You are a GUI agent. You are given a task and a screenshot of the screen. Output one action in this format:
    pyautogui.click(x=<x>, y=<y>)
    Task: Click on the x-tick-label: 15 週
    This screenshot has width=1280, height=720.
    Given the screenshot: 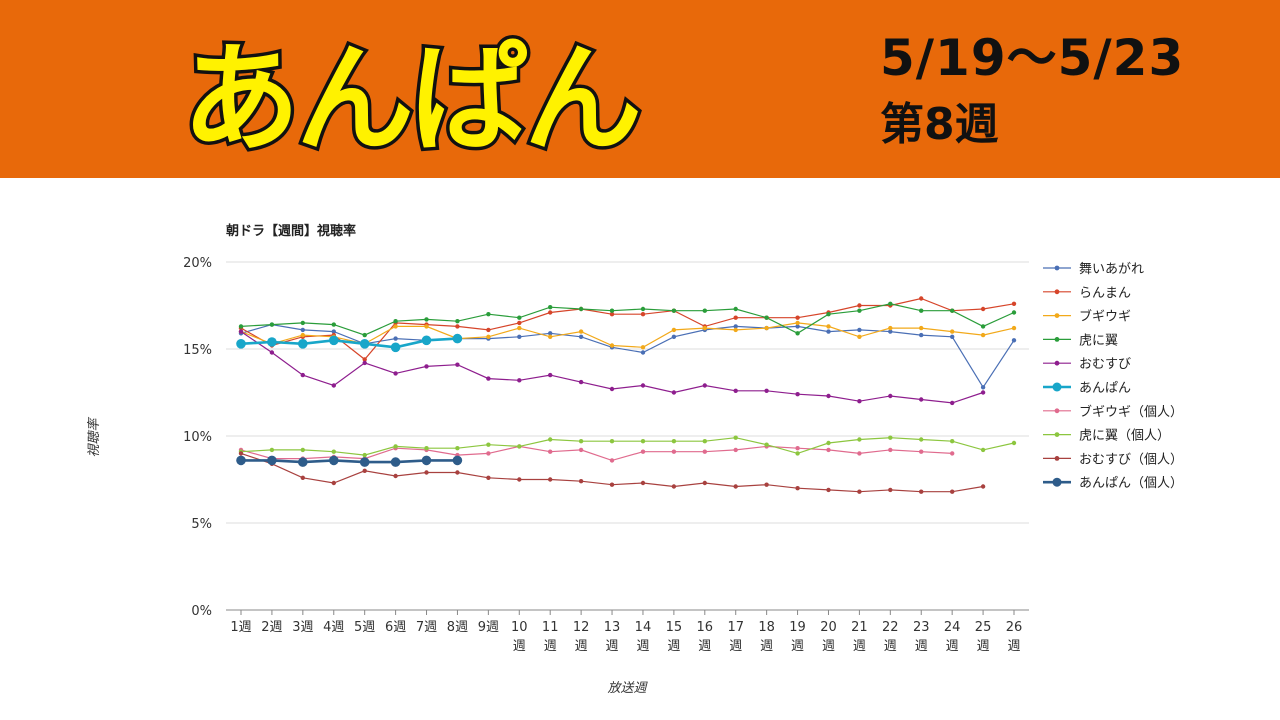 What is the action you would take?
    pyautogui.click(x=674, y=637)
    